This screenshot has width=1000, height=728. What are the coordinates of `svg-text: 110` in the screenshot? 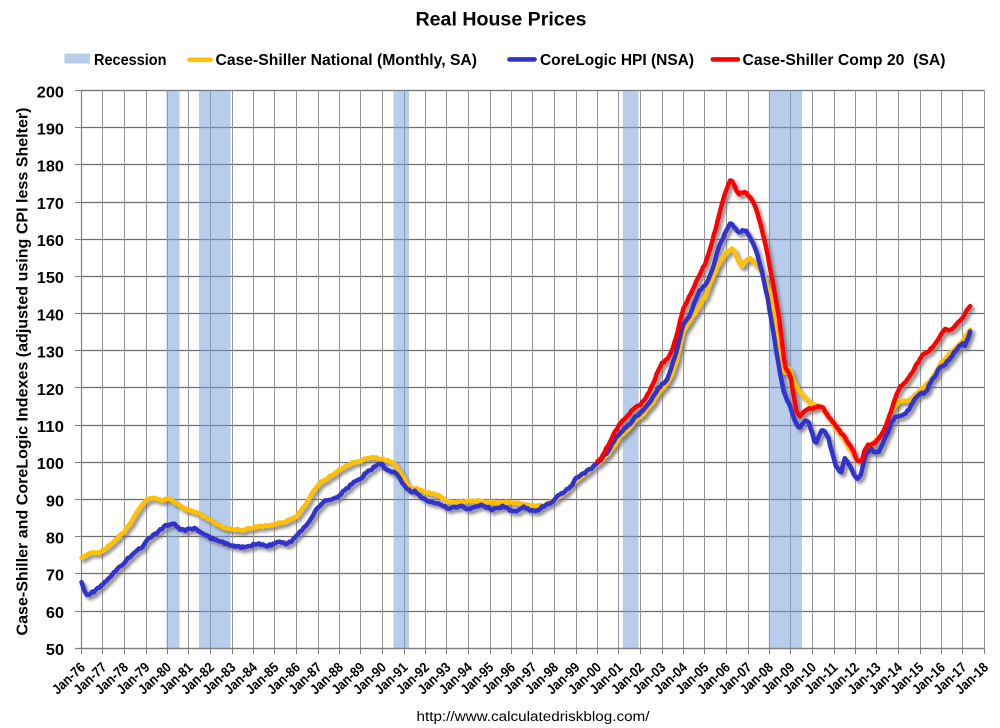 It's located at (50, 427).